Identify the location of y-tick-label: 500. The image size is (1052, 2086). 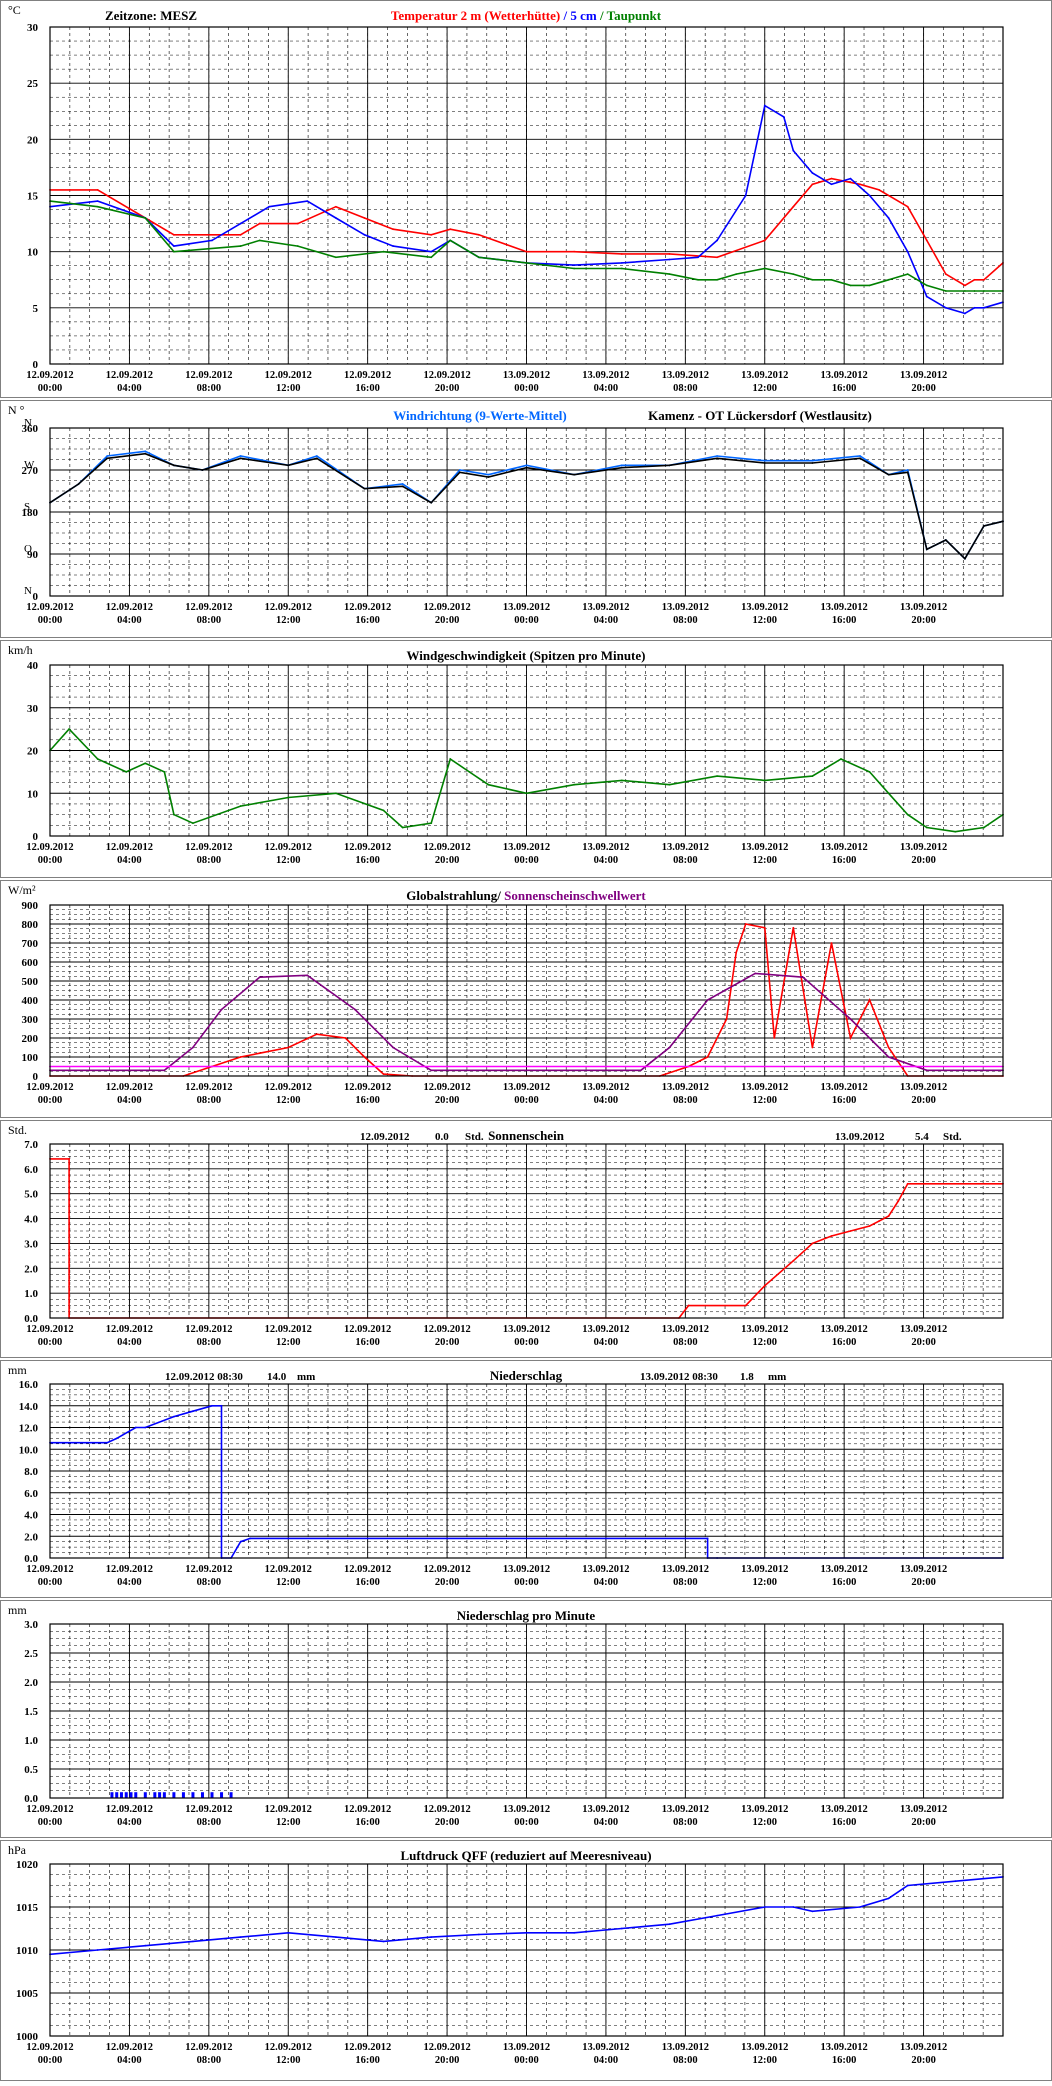
(30, 982).